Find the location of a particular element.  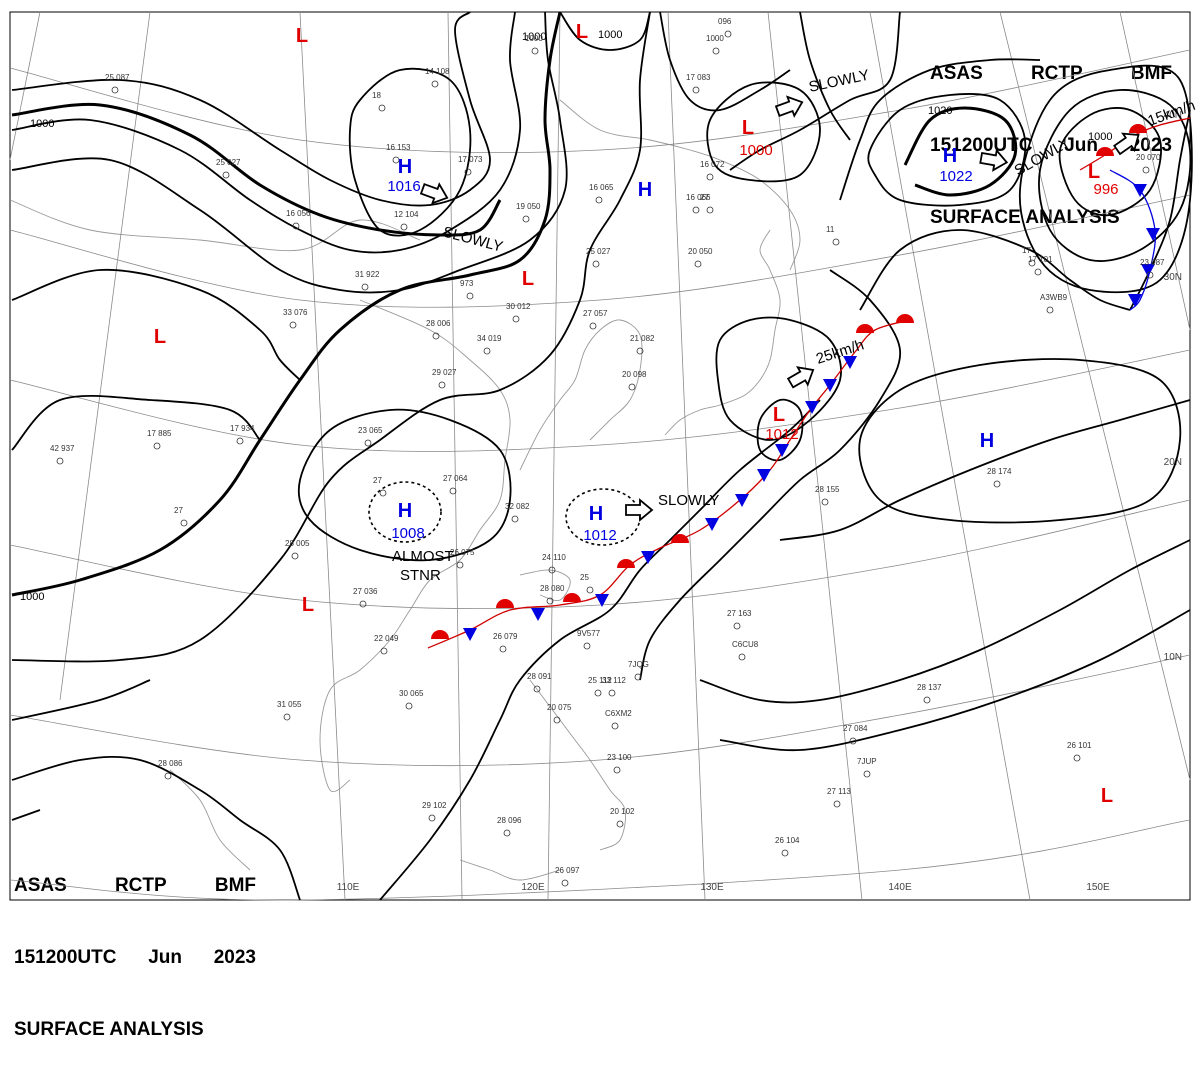

station-value: 16 065 is located at coordinates (601, 187).